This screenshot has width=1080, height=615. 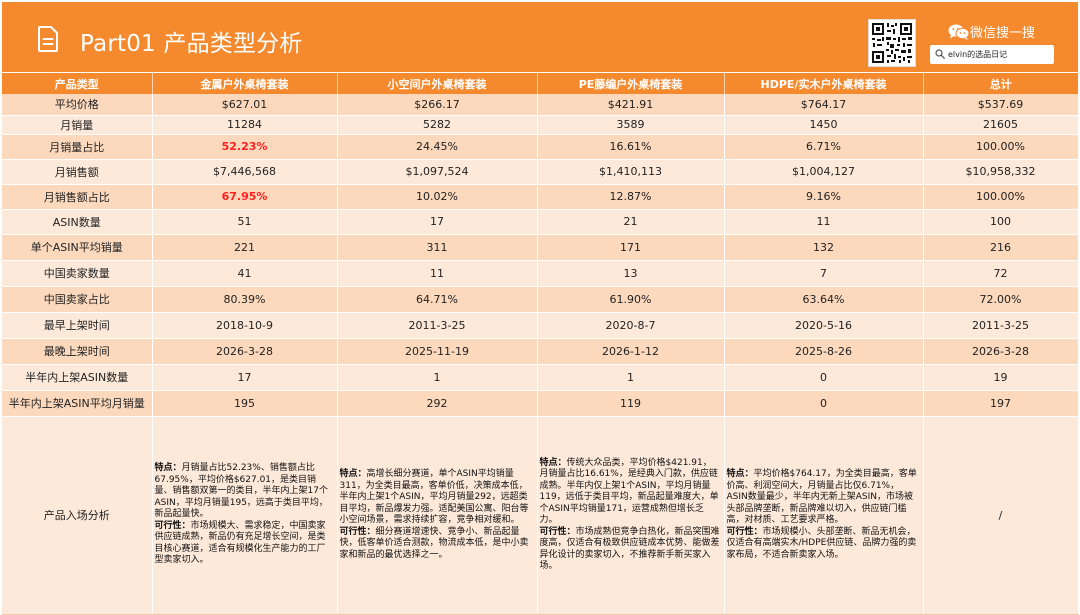 I want to click on table-cell: 41, so click(x=245, y=273).